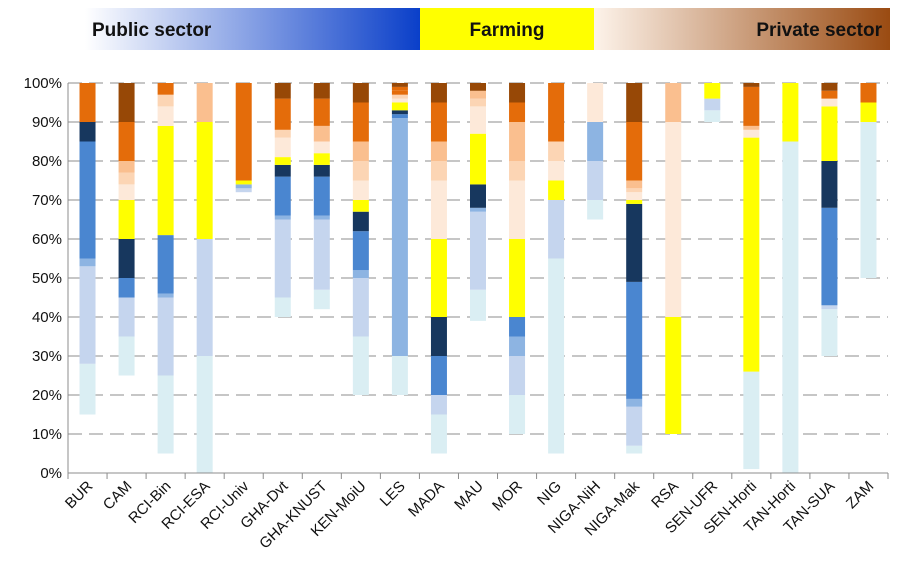 Image resolution: width=903 pixels, height=579 pixels. What do you see at coordinates (47, 434) in the screenshot?
I see `y-tick-label: 10%` at bounding box center [47, 434].